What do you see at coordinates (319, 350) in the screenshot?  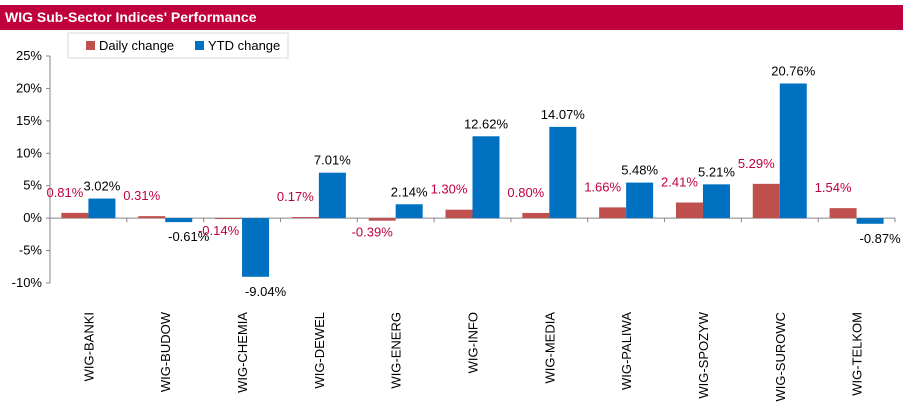 I see `x-tick-label: WIG-DEWEL` at bounding box center [319, 350].